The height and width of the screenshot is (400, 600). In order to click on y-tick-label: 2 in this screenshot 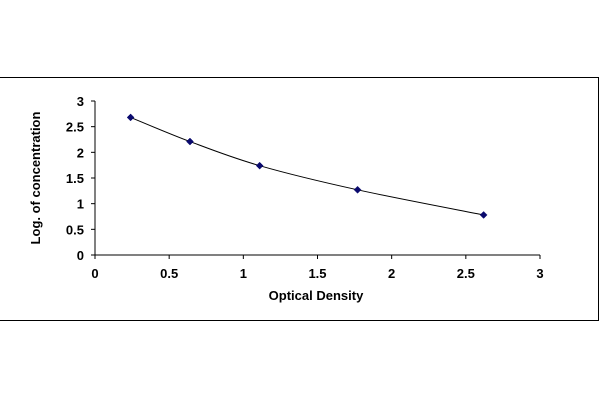, I will do `click(80, 152)`.